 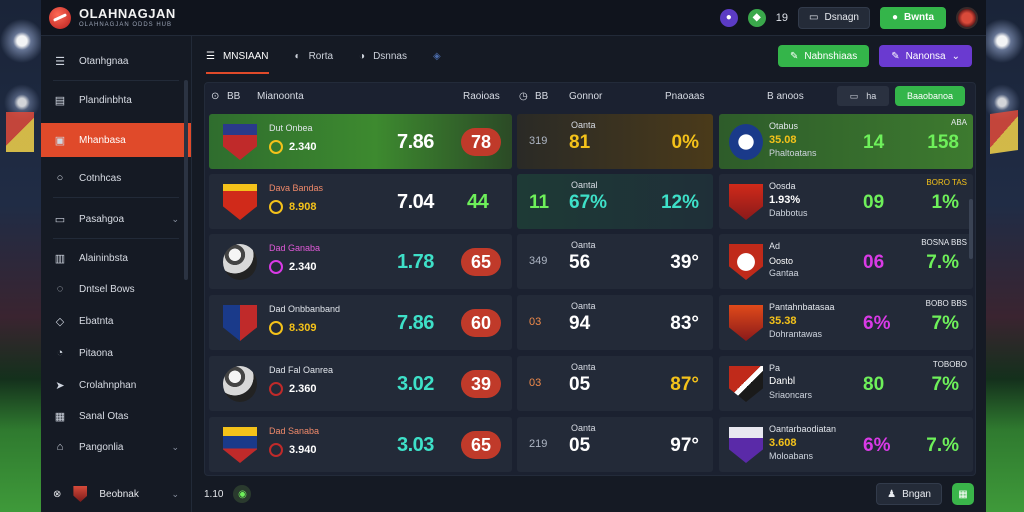 I want to click on stat-cell: Oanta 349 56 39°, so click(x=615, y=261).